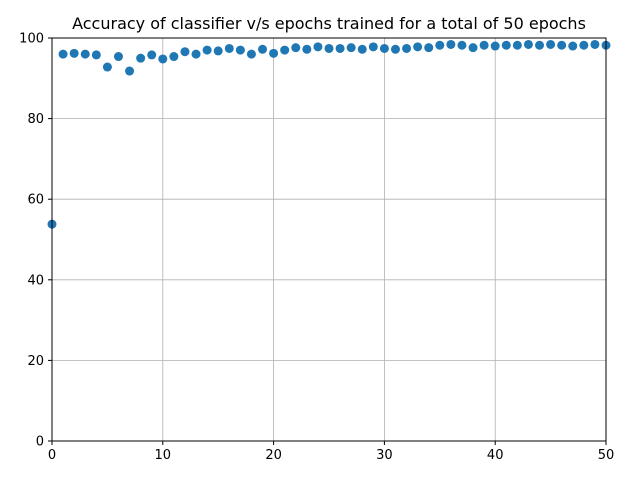 The width and height of the screenshot is (640, 480). I want to click on y-tick-label: 40, so click(35, 280).